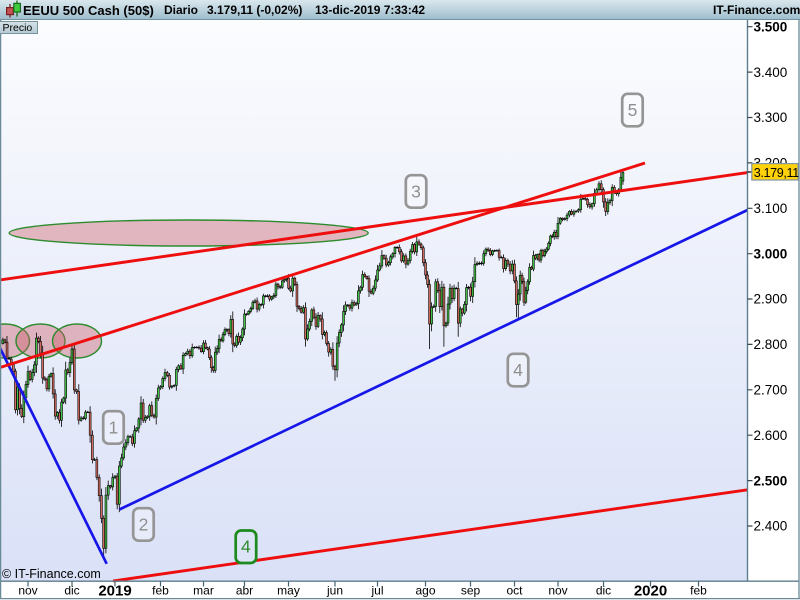 The width and height of the screenshot is (800, 600). Describe the element at coordinates (144, 525) in the screenshot. I see `svg-text: 2` at that location.